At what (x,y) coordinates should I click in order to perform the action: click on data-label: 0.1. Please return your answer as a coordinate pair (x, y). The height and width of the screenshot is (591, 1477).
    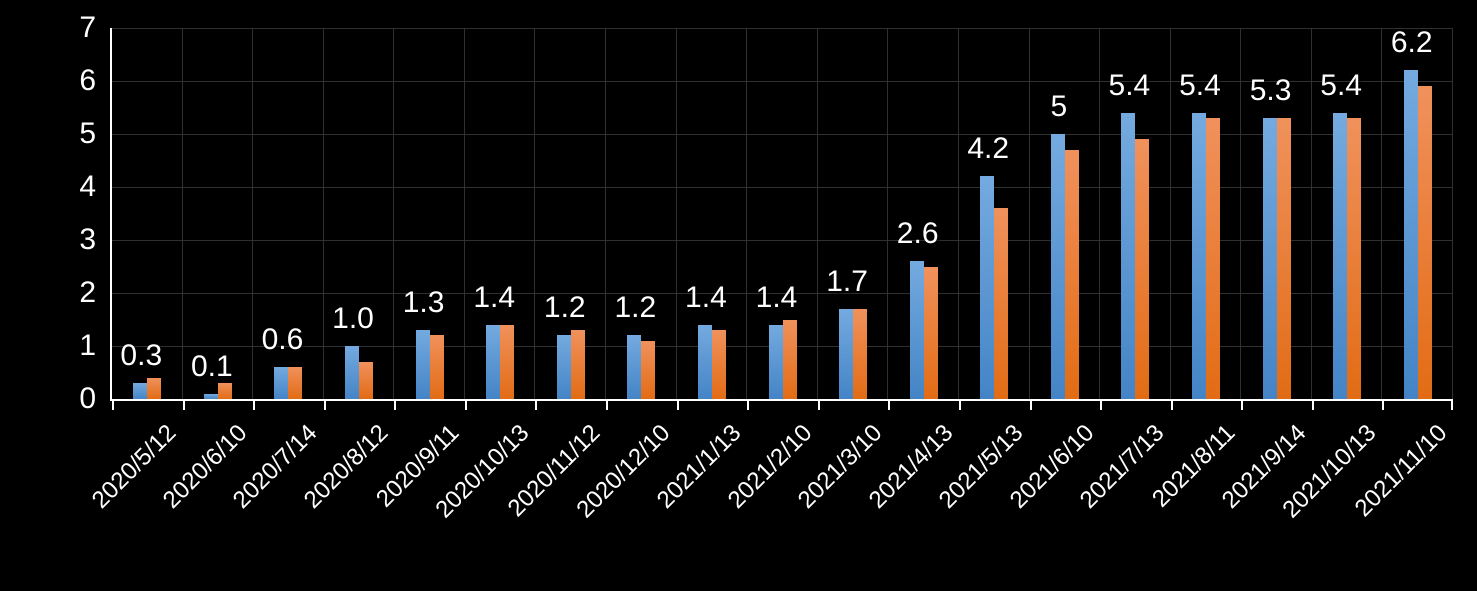
    Looking at the image, I should click on (212, 366).